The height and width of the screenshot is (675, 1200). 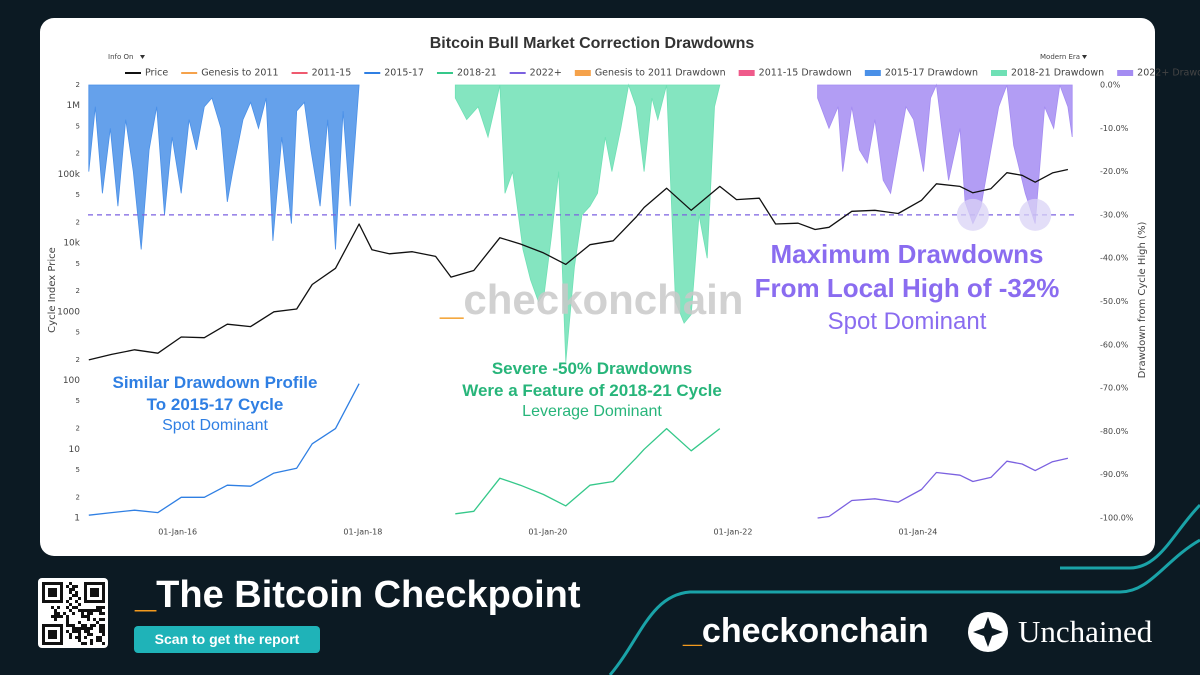 I want to click on control-info: Info On, so click(x=120, y=57).